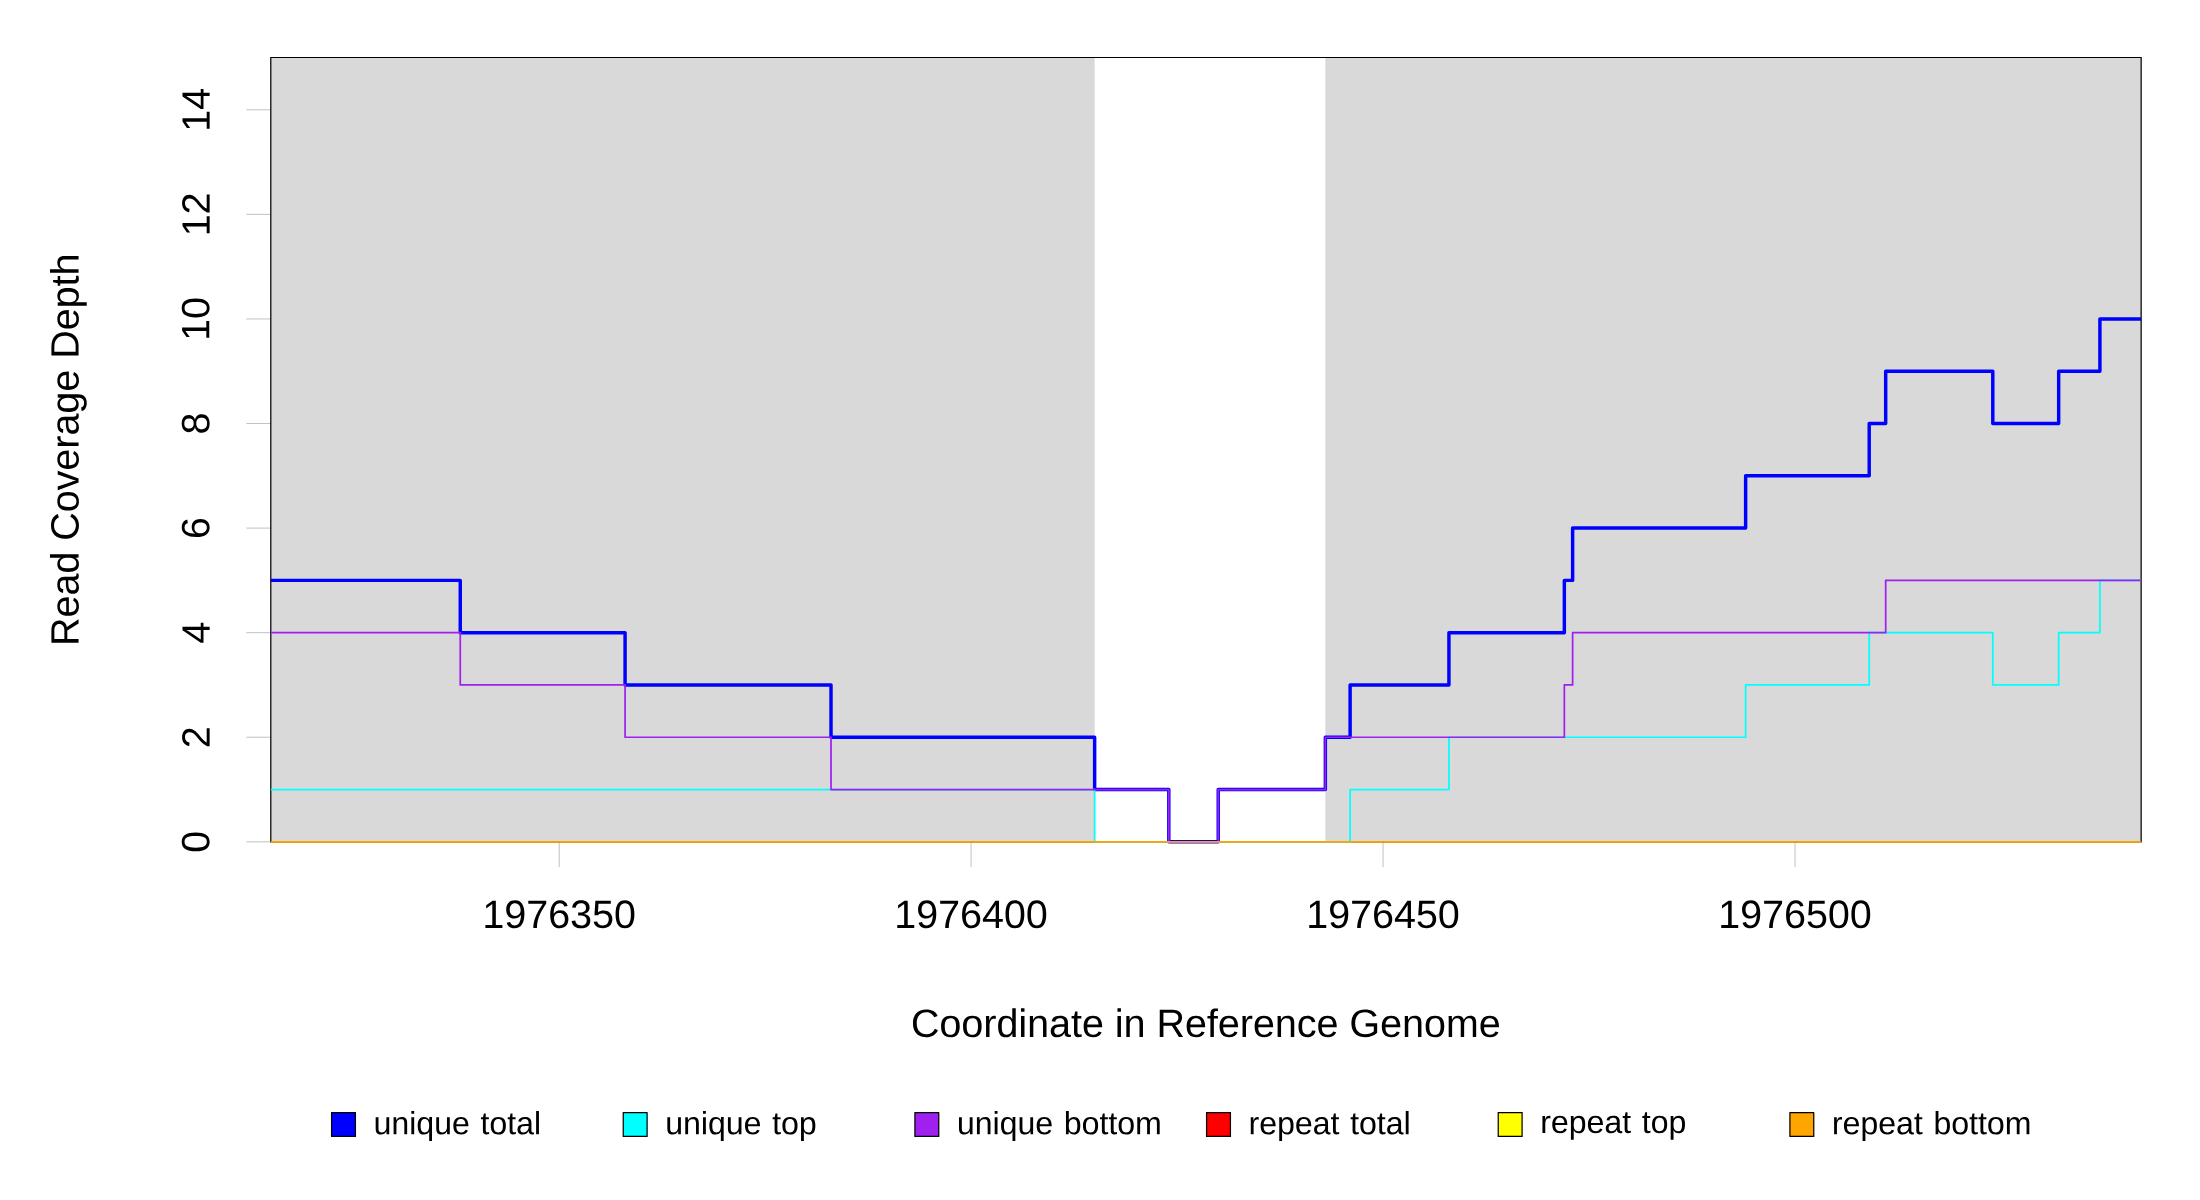 This screenshot has height=1200, width=2200. I want to click on legend-label: repeat bottom, so click(1932, 1126).